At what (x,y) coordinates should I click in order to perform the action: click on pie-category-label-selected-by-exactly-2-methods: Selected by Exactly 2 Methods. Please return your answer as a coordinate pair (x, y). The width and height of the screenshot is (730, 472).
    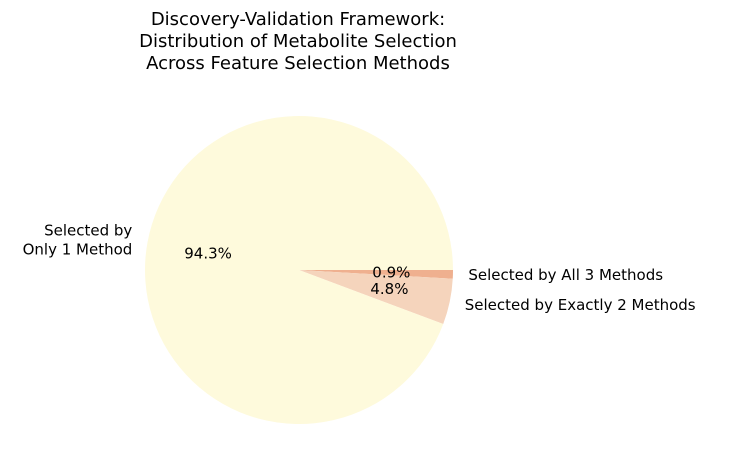
    Looking at the image, I should click on (580, 305).